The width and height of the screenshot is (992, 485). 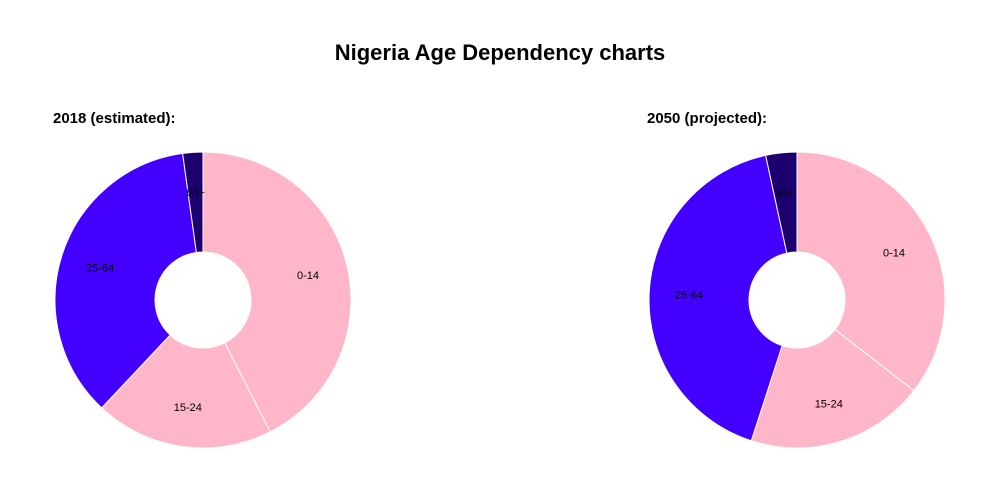 What do you see at coordinates (689, 296) in the screenshot?
I see `slice-label-2050-25-64: 25-64` at bounding box center [689, 296].